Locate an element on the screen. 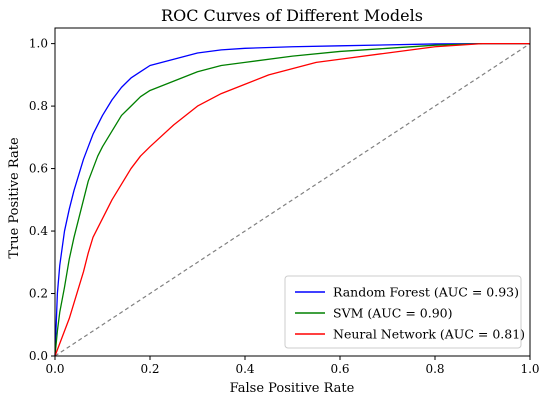 This screenshot has width=550, height=404. legend-label-2: Neural Network (AUC = 0.81) is located at coordinates (429, 334).